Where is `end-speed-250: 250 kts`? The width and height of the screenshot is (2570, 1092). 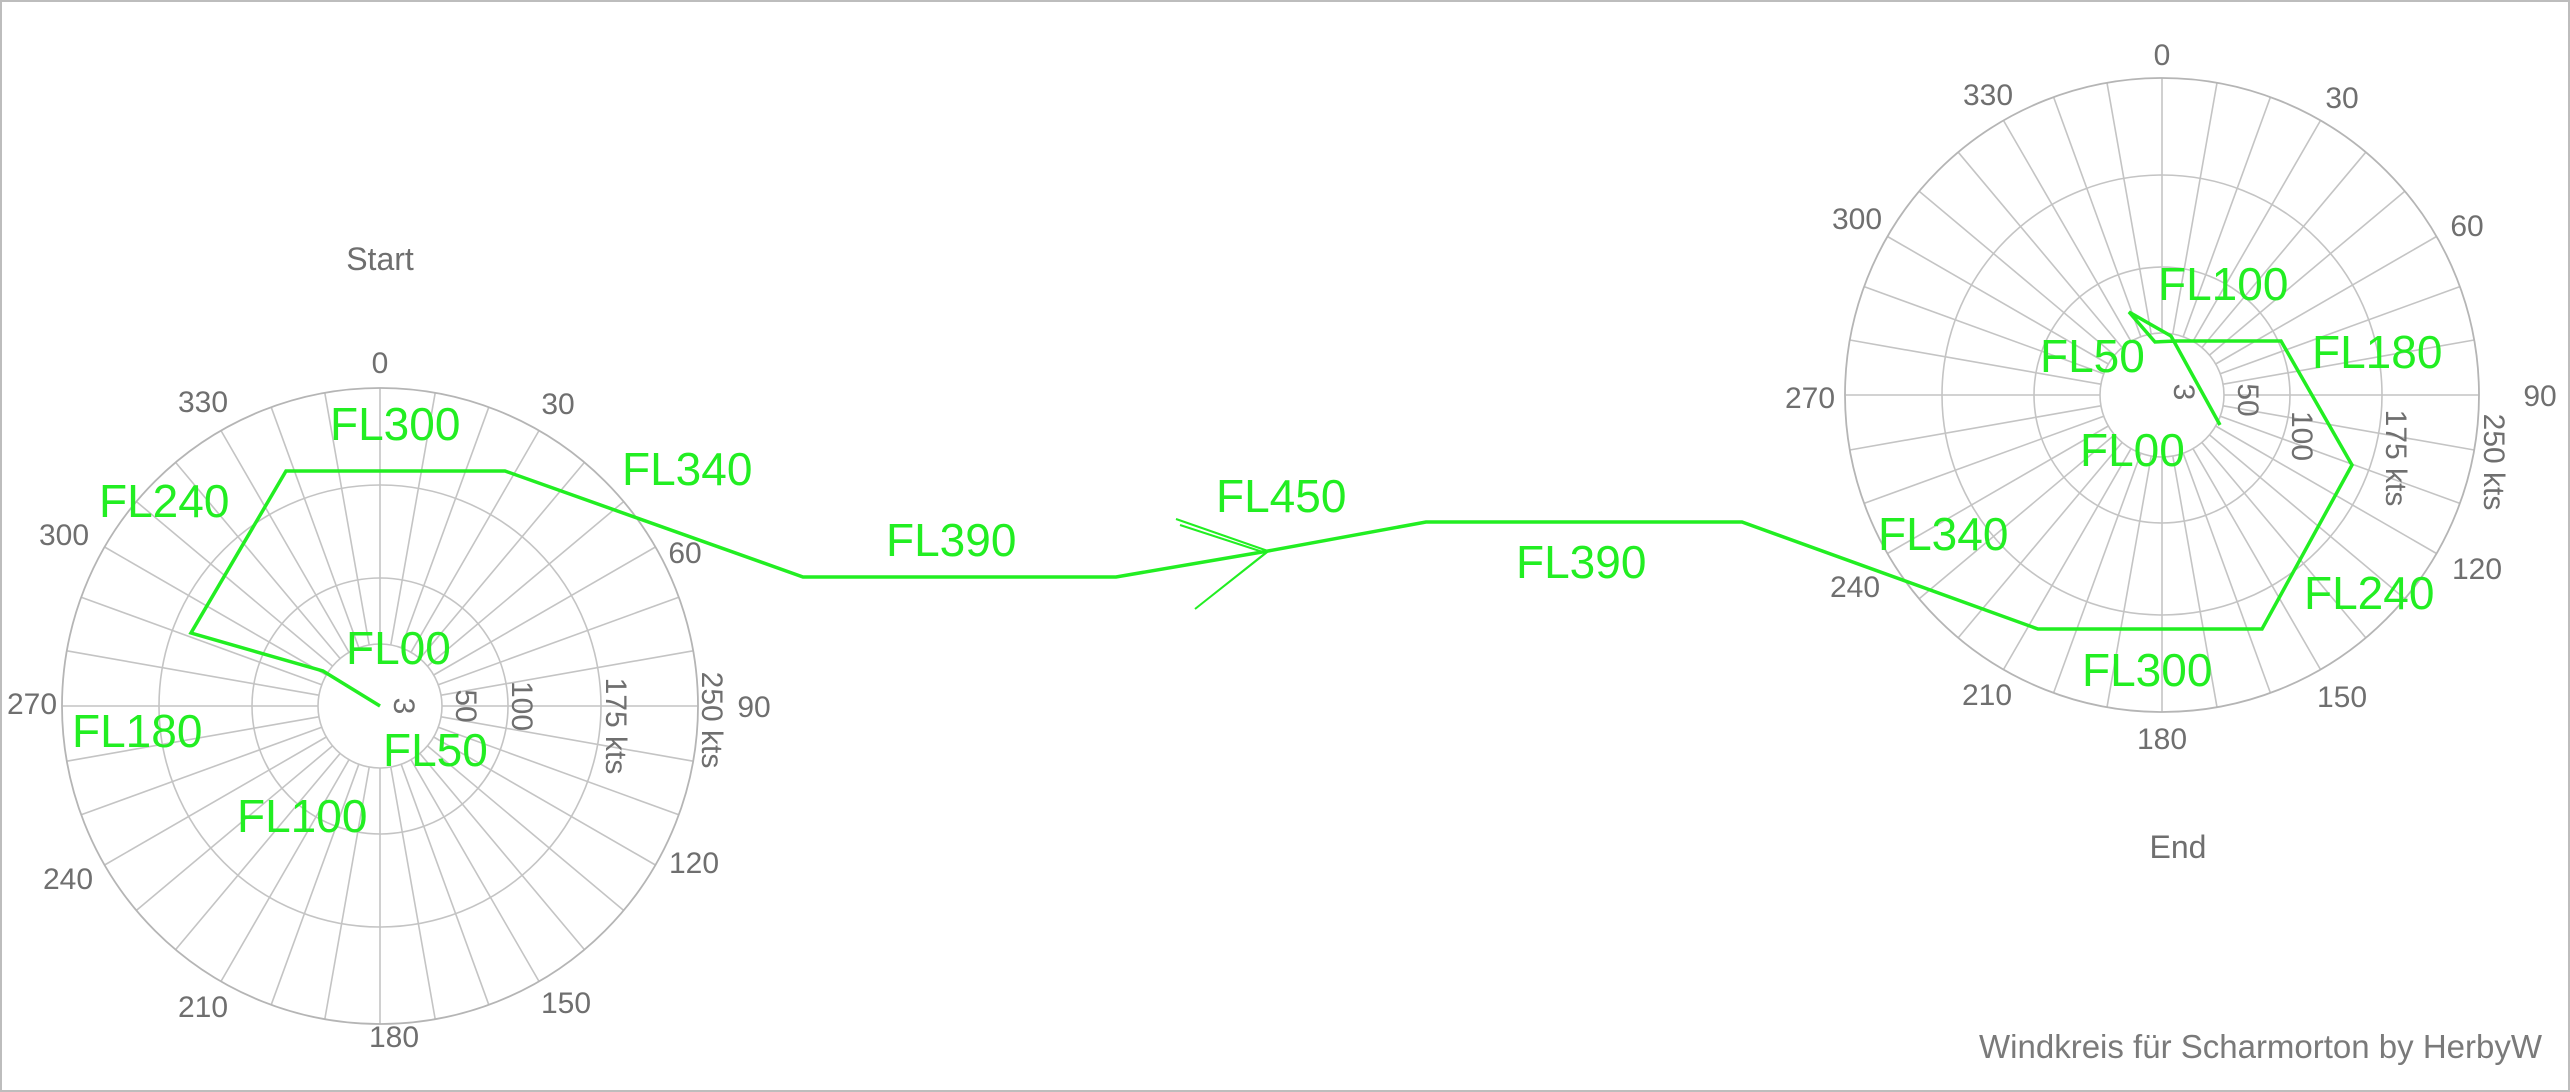
end-speed-250: 250 kts is located at coordinates (2493, 462).